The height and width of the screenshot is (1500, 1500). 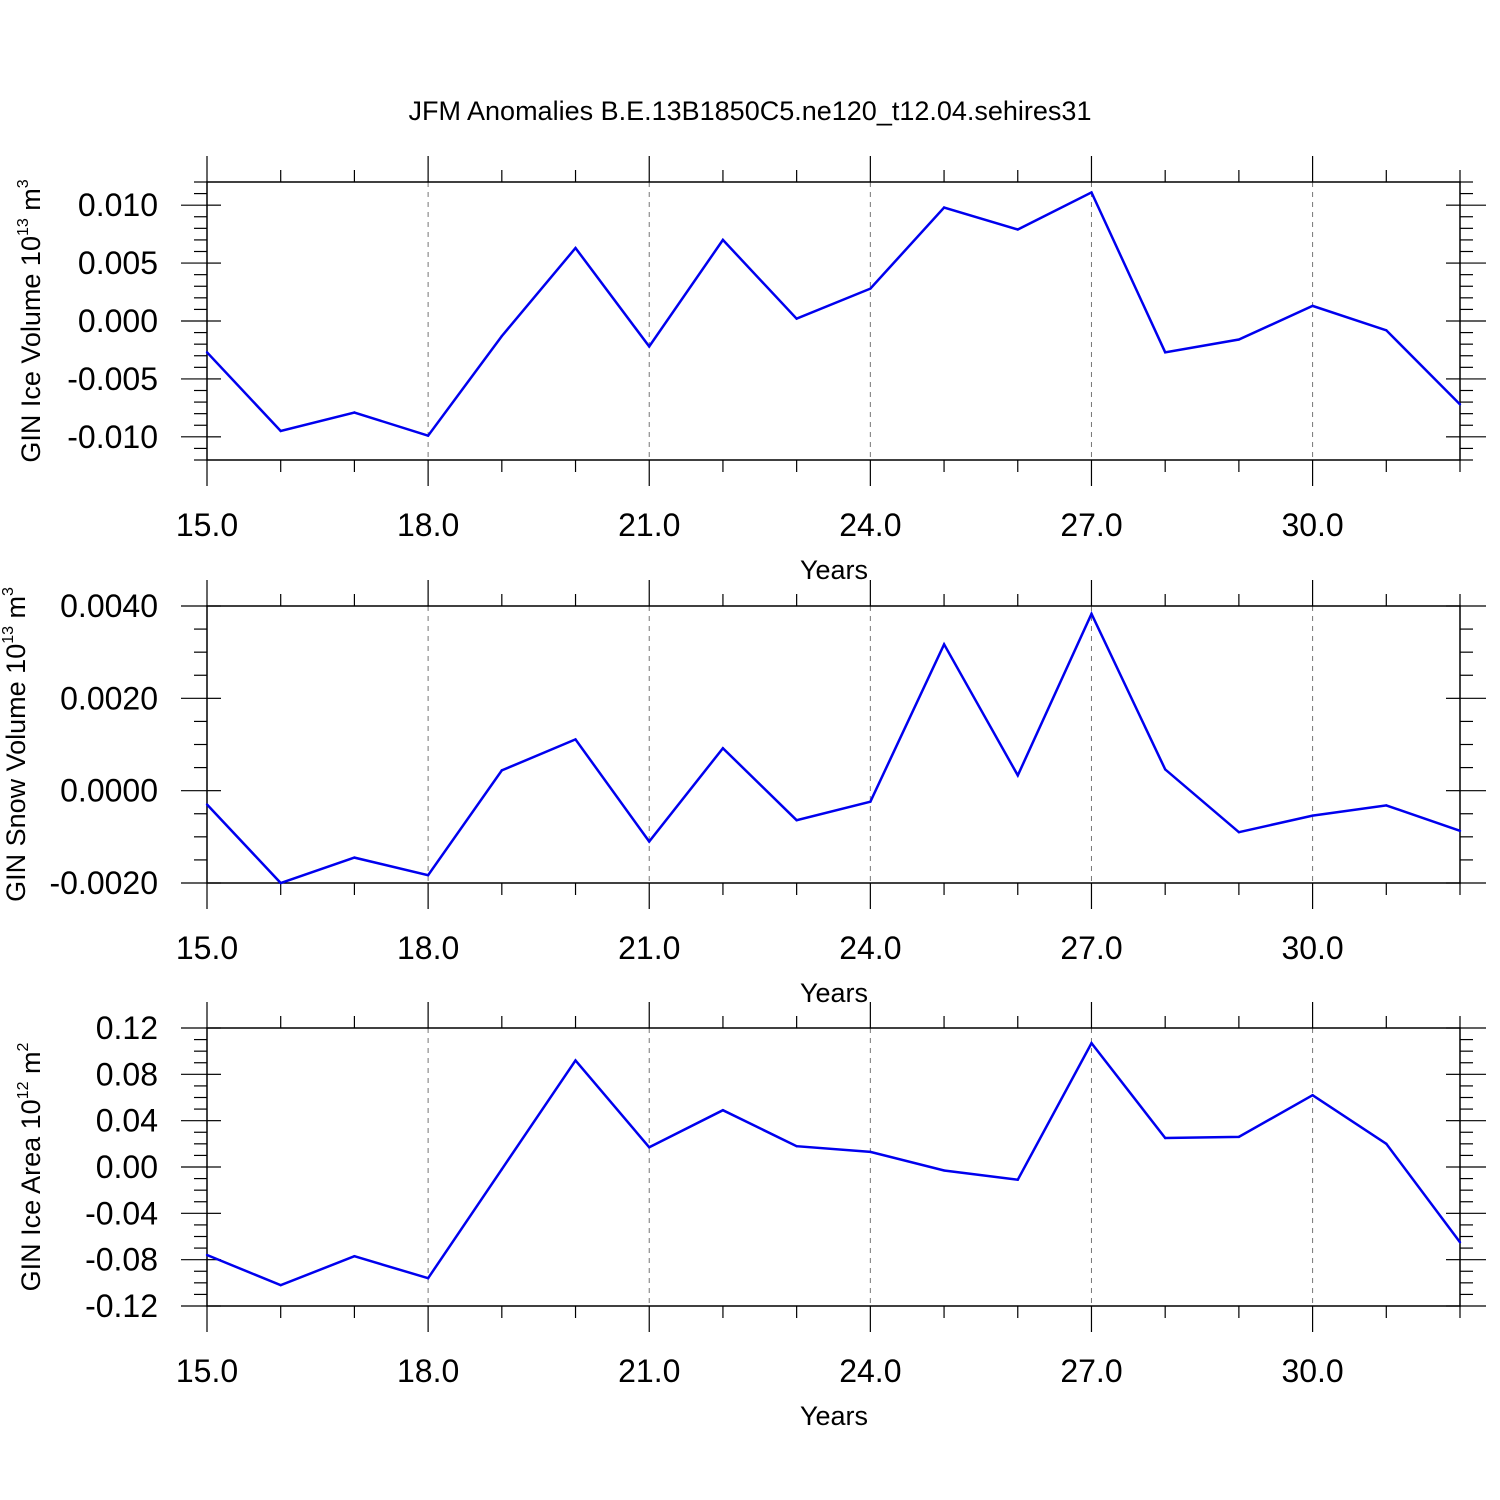 I want to click on y-axis-title-superscript: 12, so click(x=23, y=1090).